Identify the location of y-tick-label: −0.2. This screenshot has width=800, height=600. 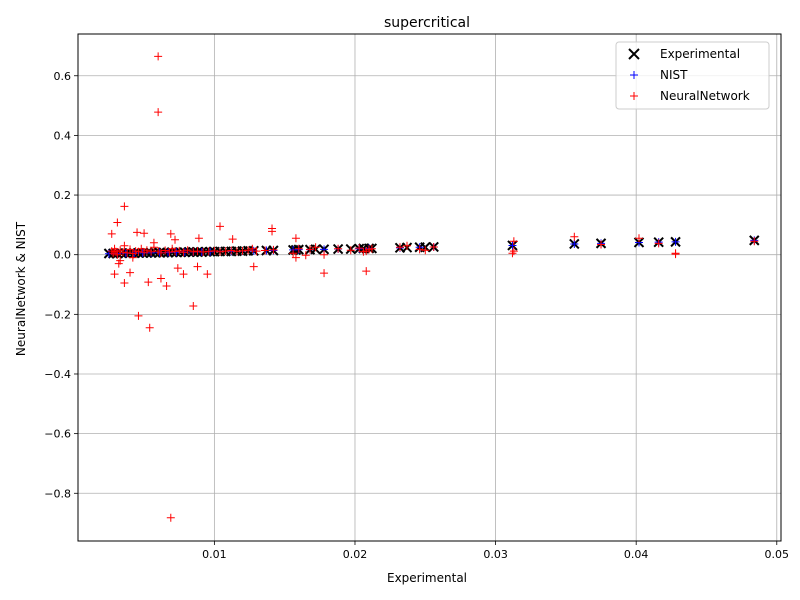
(57, 314).